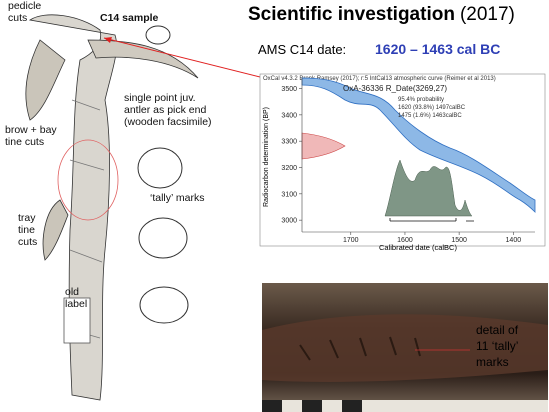 This screenshot has width=549, height=412. What do you see at coordinates (421, 100) in the screenshot?
I see `probability: 95.4% probability` at bounding box center [421, 100].